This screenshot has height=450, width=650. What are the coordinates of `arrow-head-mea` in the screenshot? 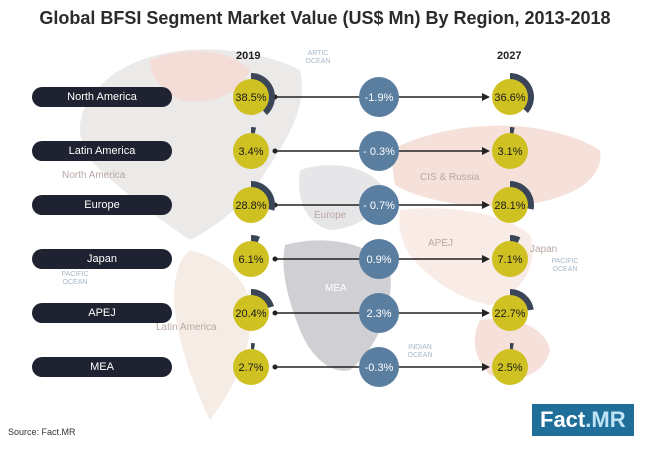 It's located at (486, 367).